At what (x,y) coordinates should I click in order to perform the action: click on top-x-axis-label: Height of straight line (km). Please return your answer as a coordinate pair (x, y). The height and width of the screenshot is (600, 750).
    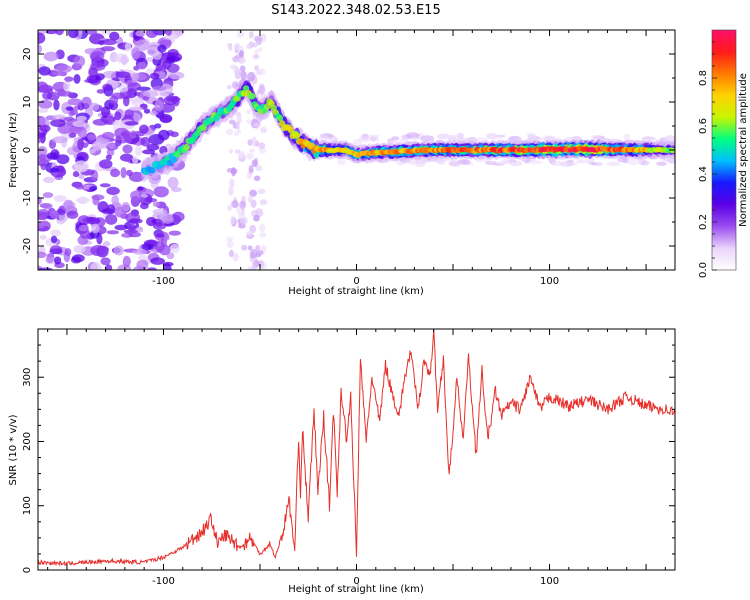
    Looking at the image, I should click on (356, 291).